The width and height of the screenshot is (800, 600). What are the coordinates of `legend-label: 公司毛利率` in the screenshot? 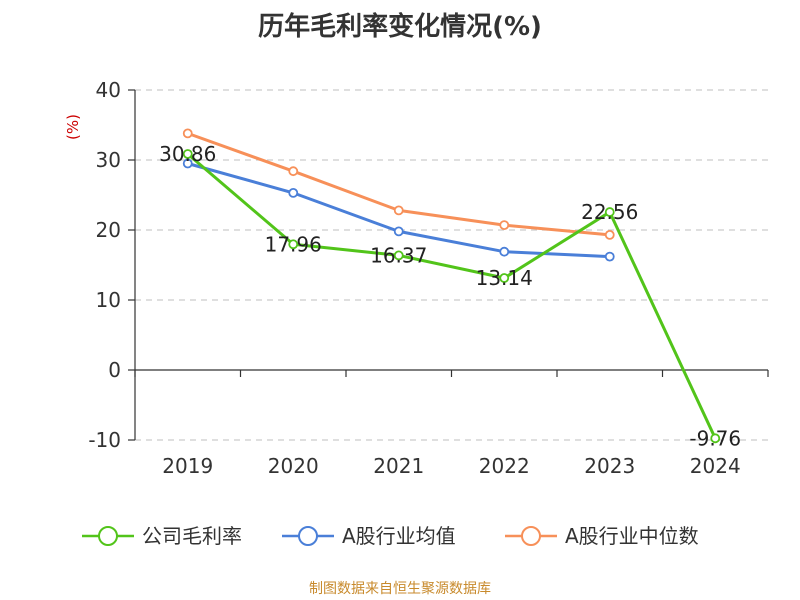 It's located at (192, 536).